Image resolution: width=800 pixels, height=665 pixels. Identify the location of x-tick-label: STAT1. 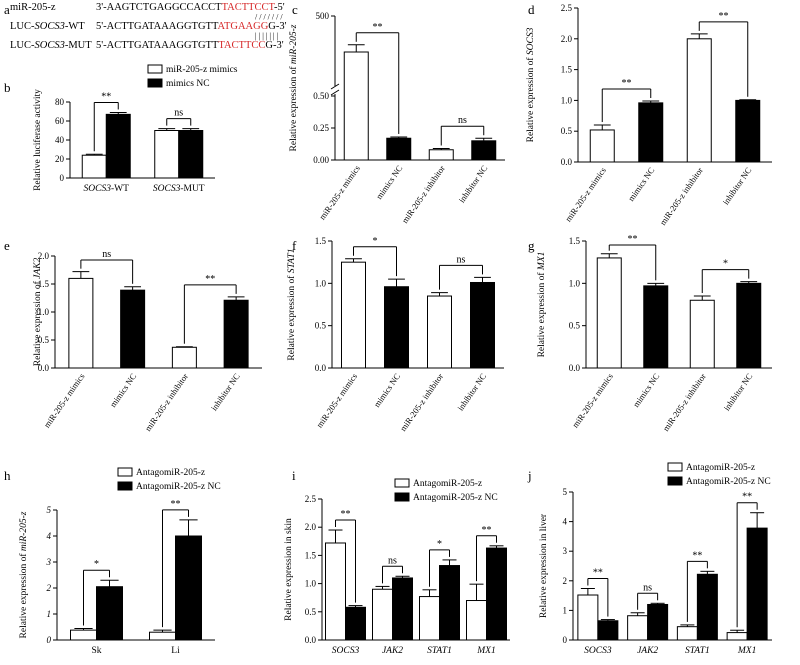
(697, 651).